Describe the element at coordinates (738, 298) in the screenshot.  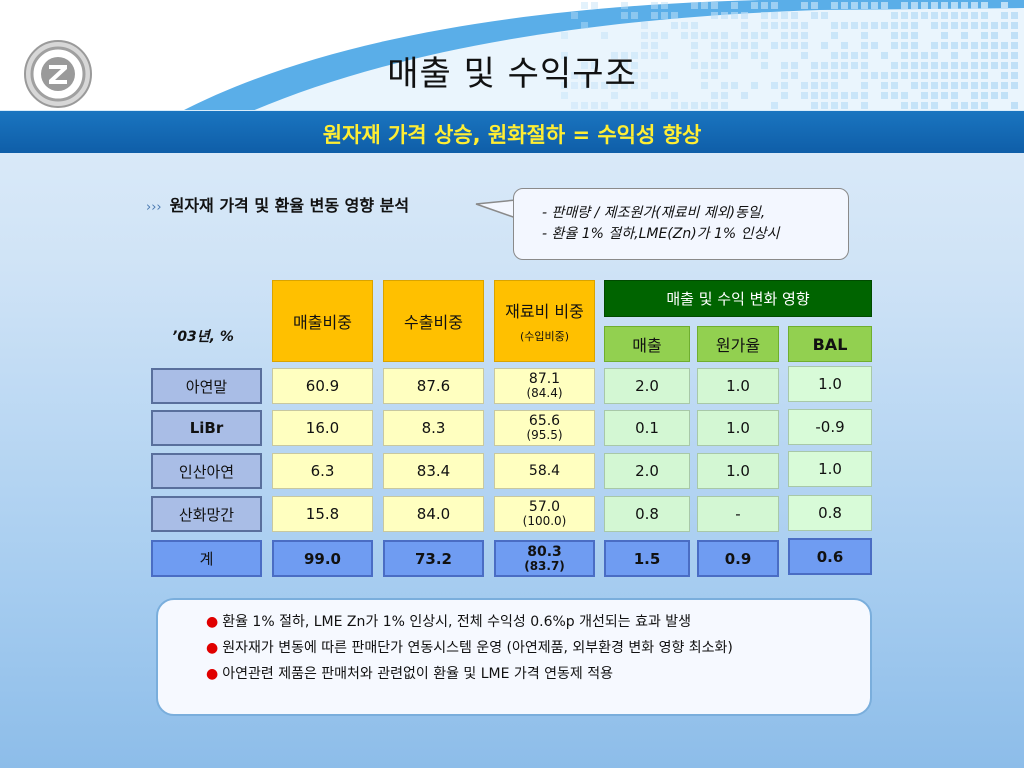
I see `header-impact-group: 매출 및 수익 변화 영향` at that location.